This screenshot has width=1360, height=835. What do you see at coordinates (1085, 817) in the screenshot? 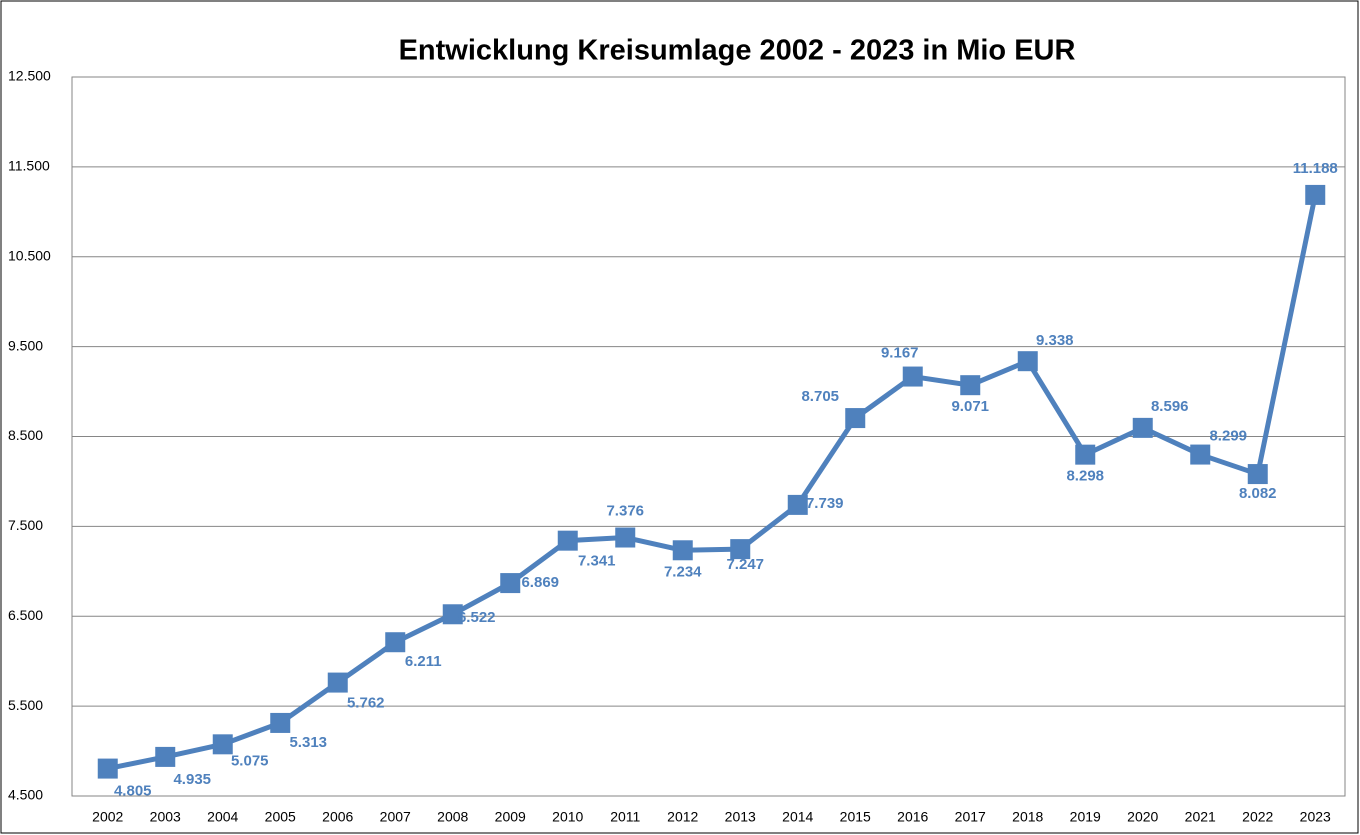
I see `x-tick-label: 2019` at bounding box center [1085, 817].